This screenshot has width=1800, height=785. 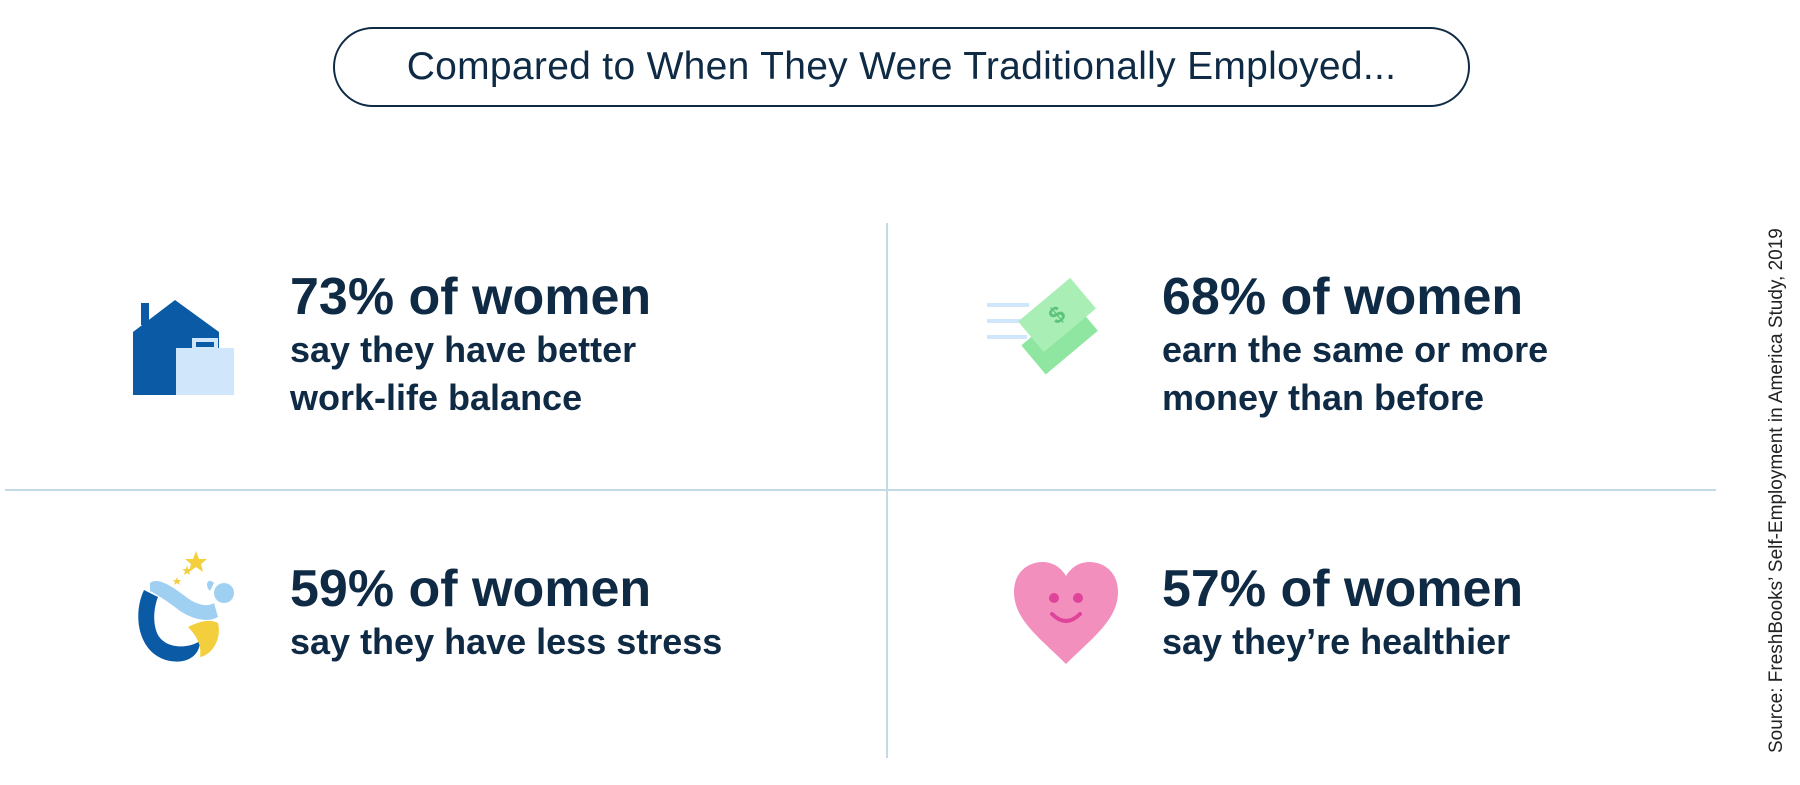 I want to click on stat-desc-line: work-life balance, so click(x=436, y=397).